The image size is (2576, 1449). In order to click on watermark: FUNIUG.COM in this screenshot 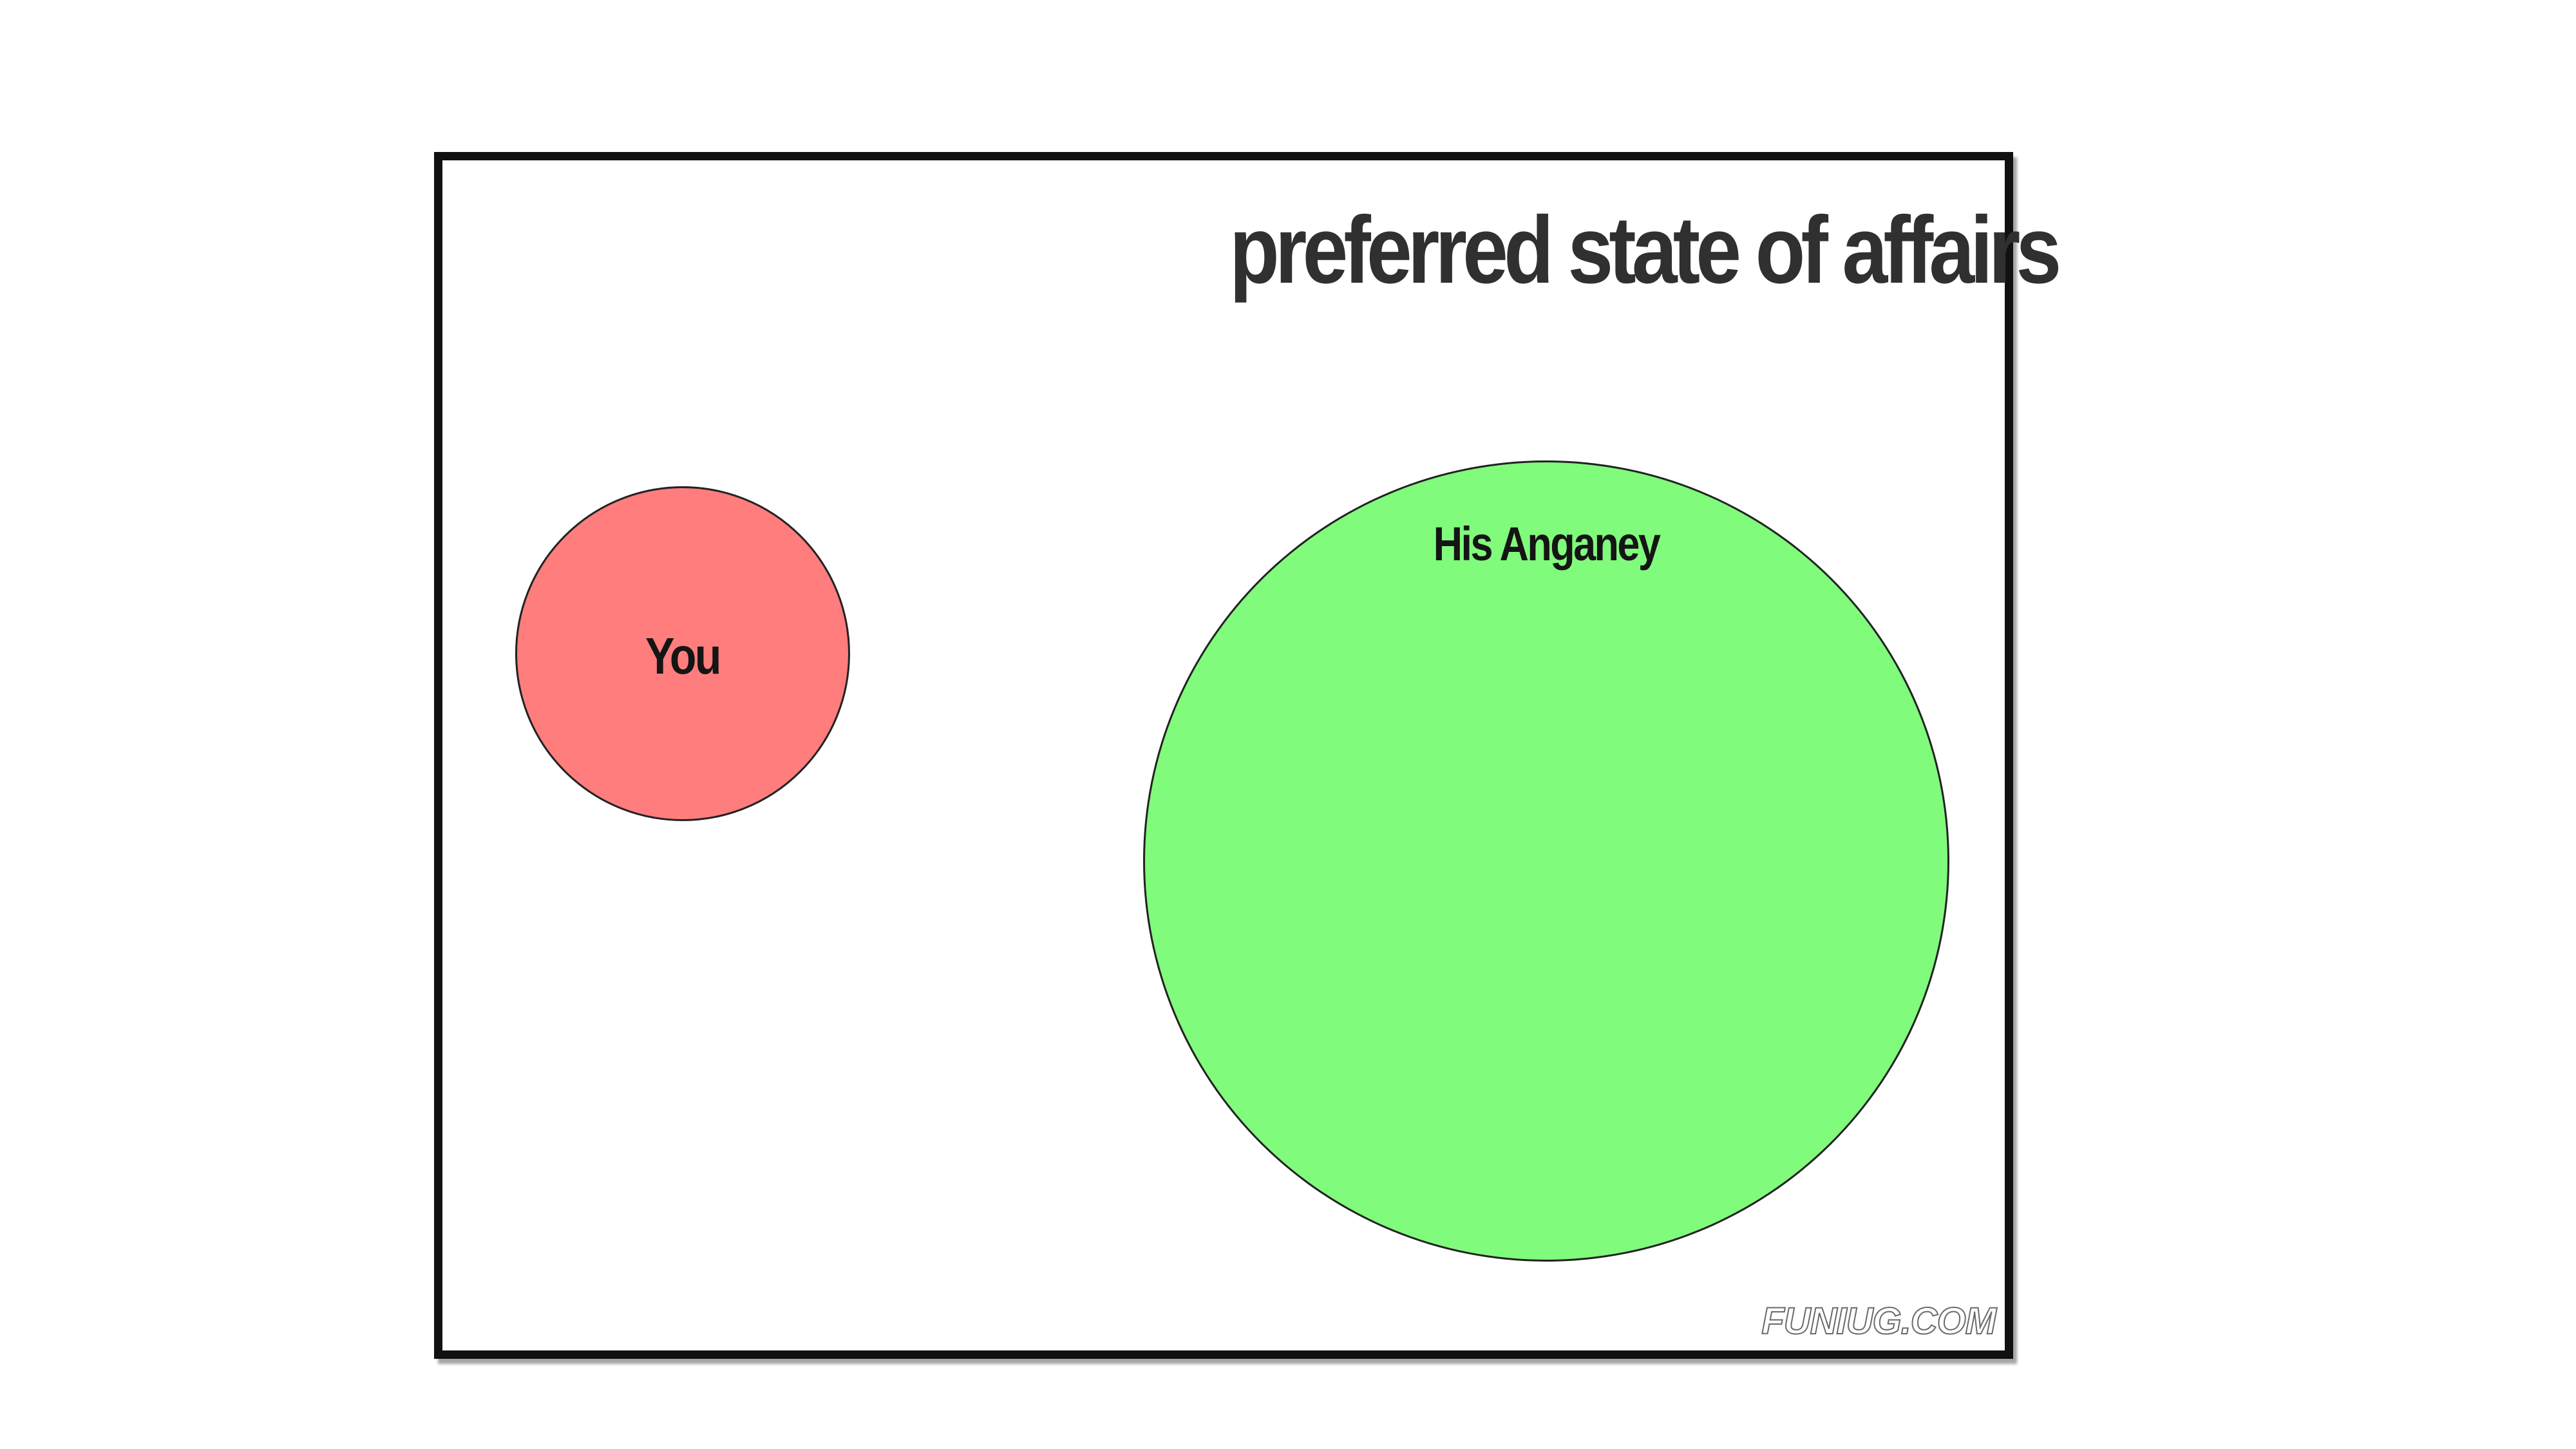, I will do `click(1879, 1321)`.